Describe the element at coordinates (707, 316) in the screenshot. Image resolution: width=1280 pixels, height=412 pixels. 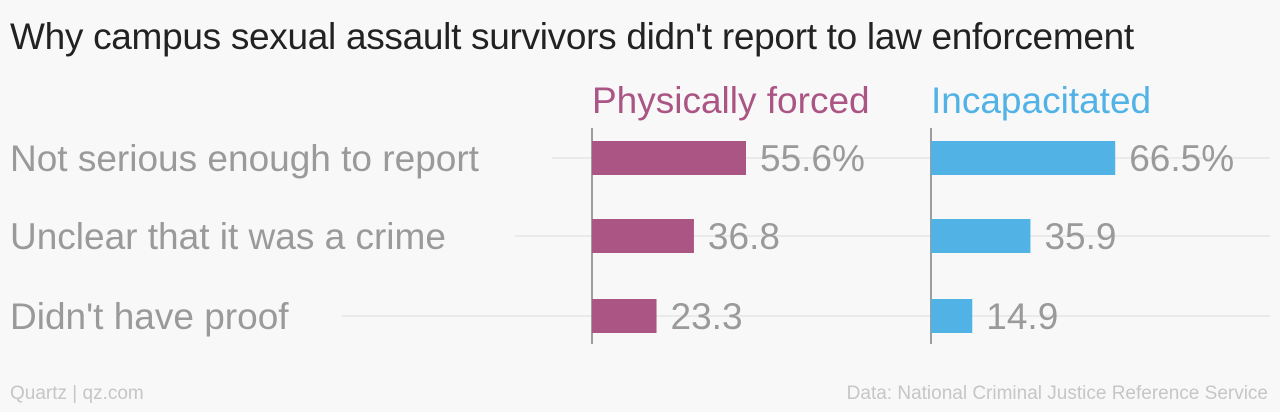
I see `data-label: 23.3` at that location.